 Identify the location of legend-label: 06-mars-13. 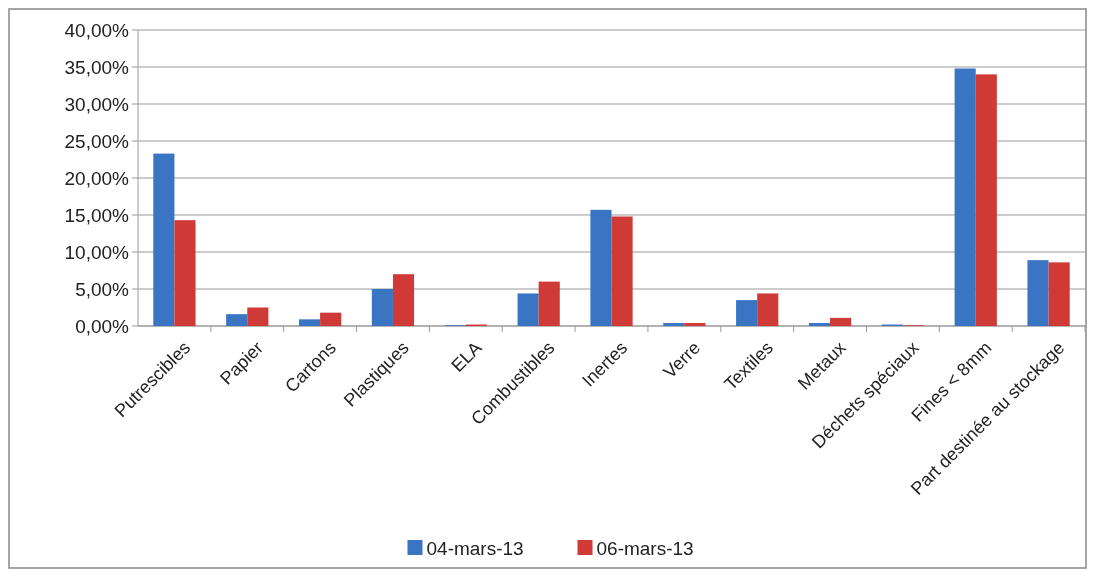
(645, 548).